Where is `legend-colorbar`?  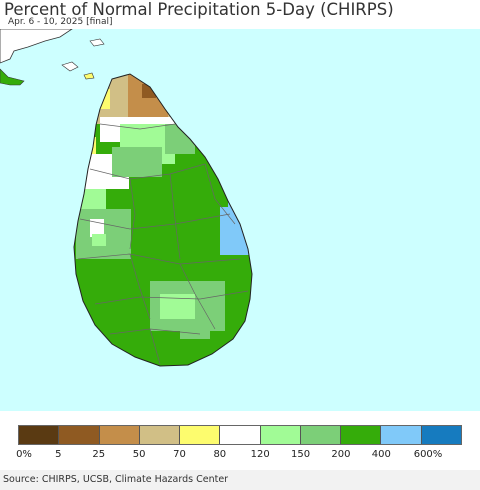 legend-colorbar is located at coordinates (240, 435).